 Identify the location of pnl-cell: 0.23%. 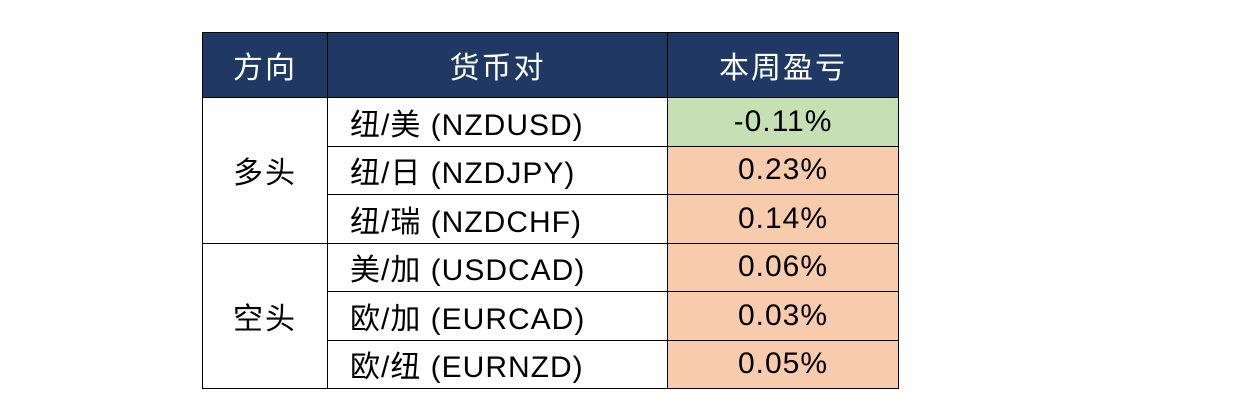
(783, 170).